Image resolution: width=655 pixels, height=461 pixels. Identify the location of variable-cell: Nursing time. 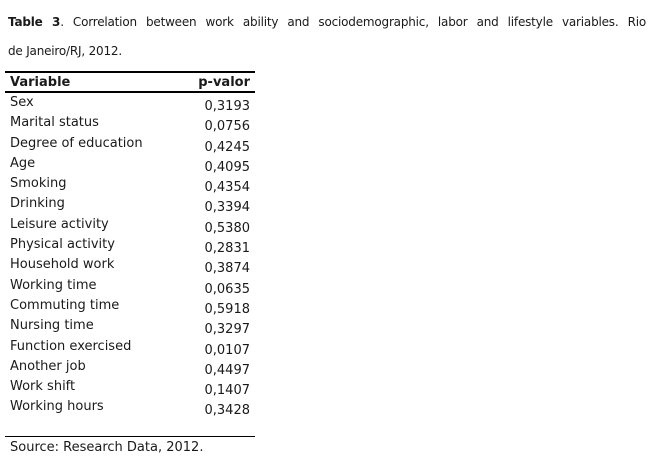
(52, 326).